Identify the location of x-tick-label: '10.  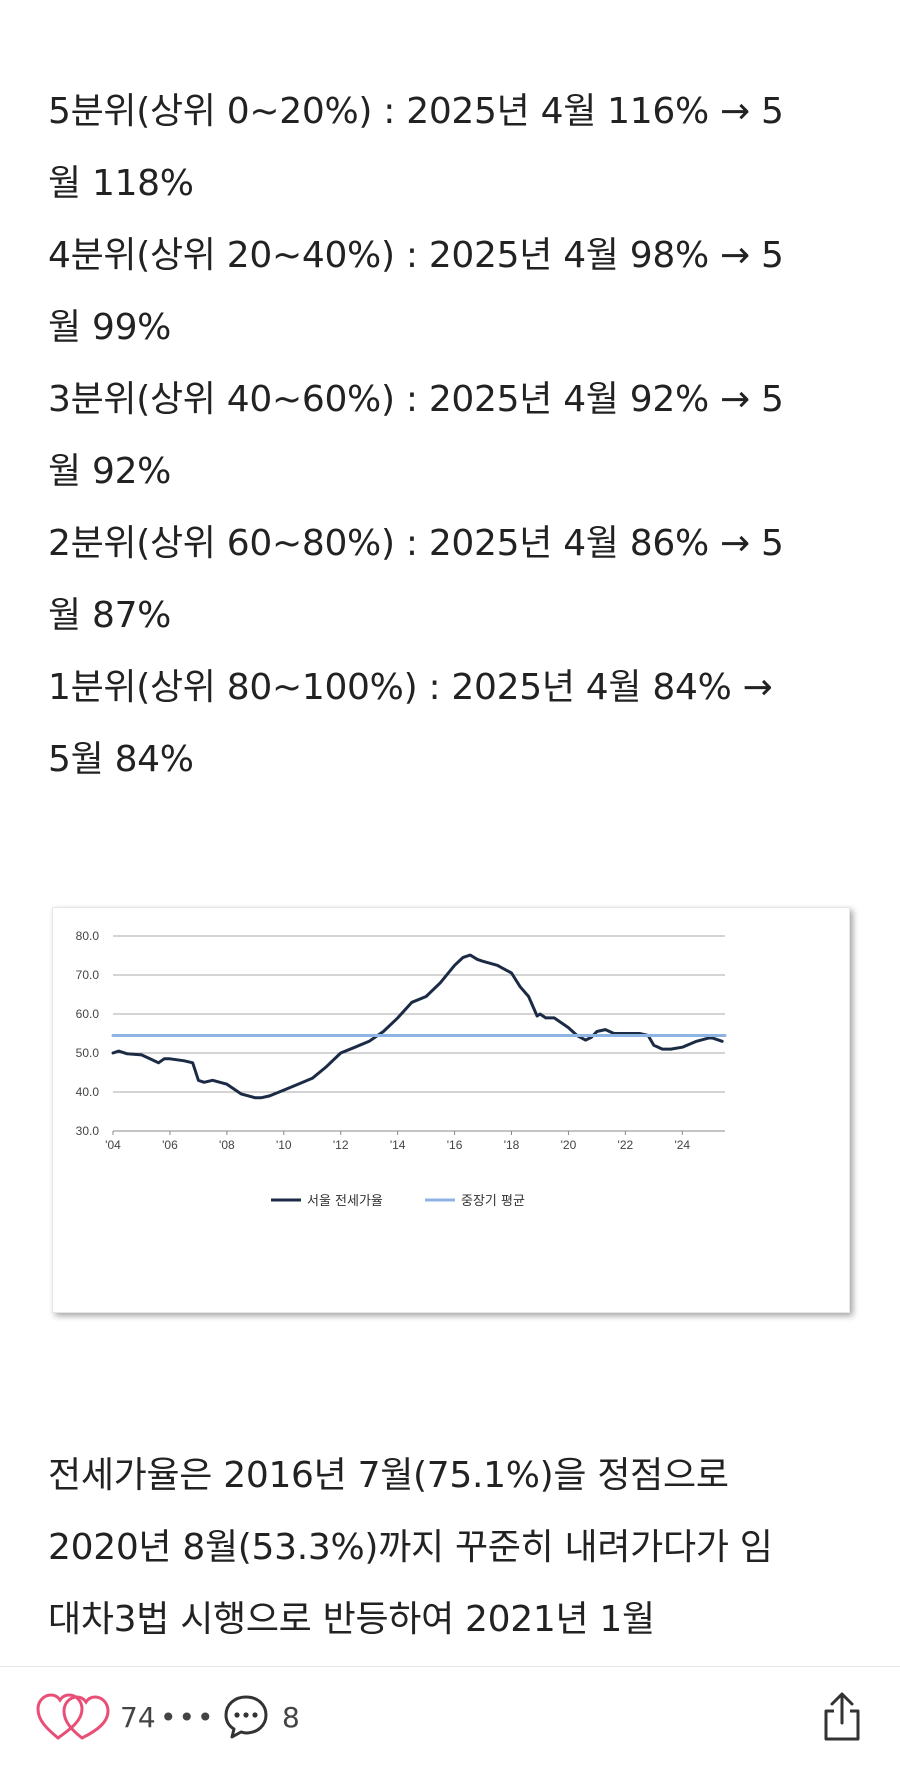
(284, 1145).